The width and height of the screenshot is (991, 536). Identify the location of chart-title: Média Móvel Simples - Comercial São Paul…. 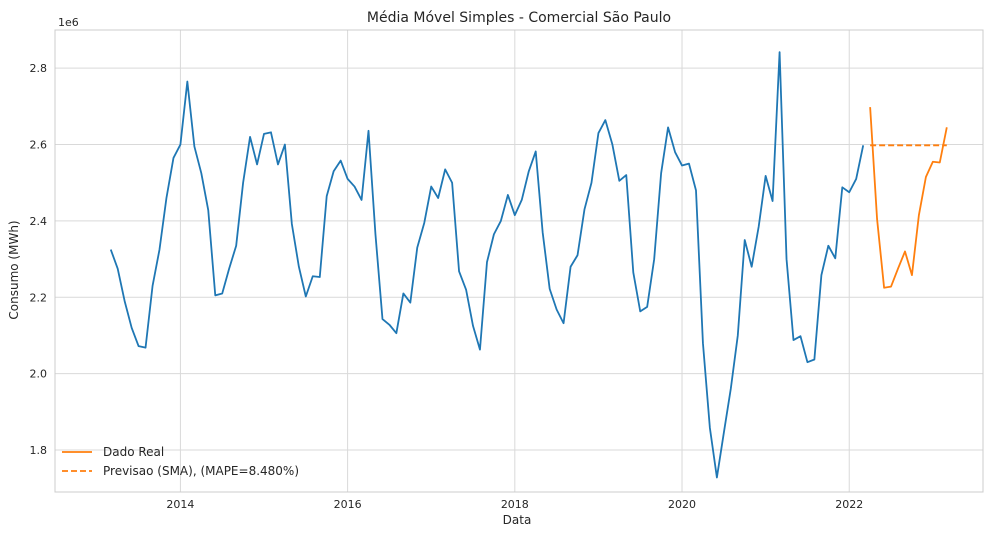
(519, 18).